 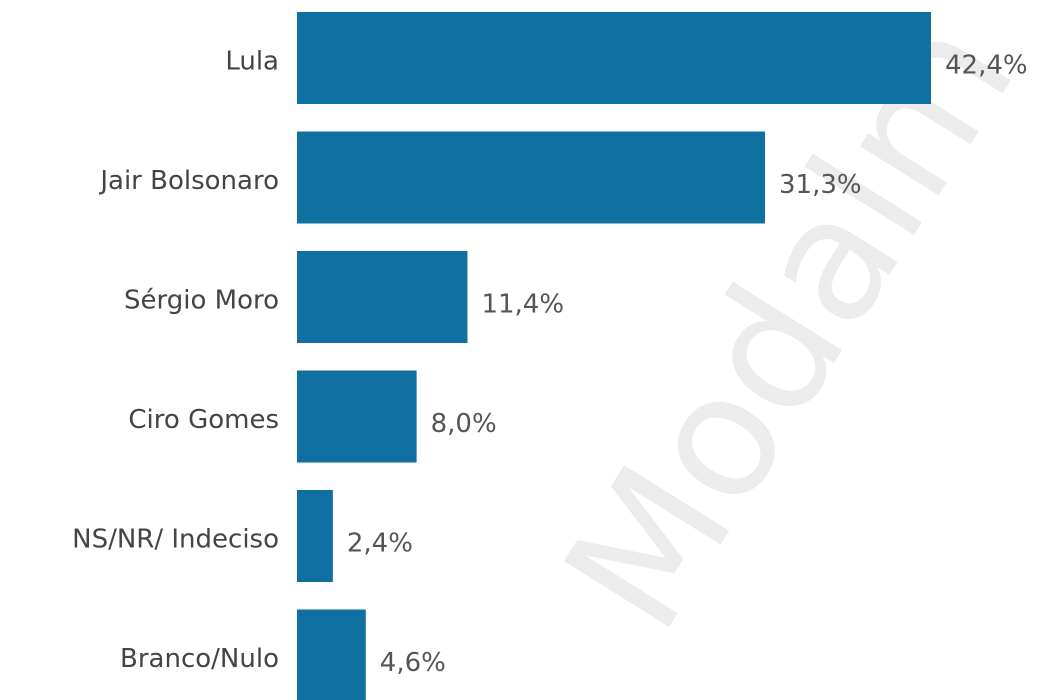 I want to click on value-label: 2,4%, so click(x=380, y=544).